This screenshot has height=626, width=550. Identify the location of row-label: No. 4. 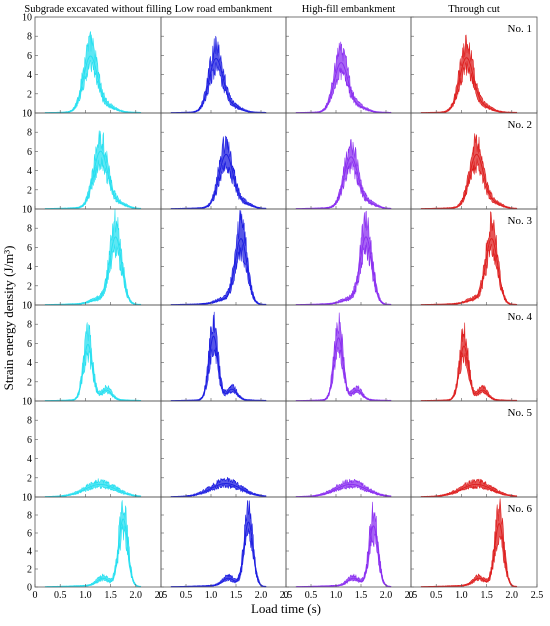
(520, 317).